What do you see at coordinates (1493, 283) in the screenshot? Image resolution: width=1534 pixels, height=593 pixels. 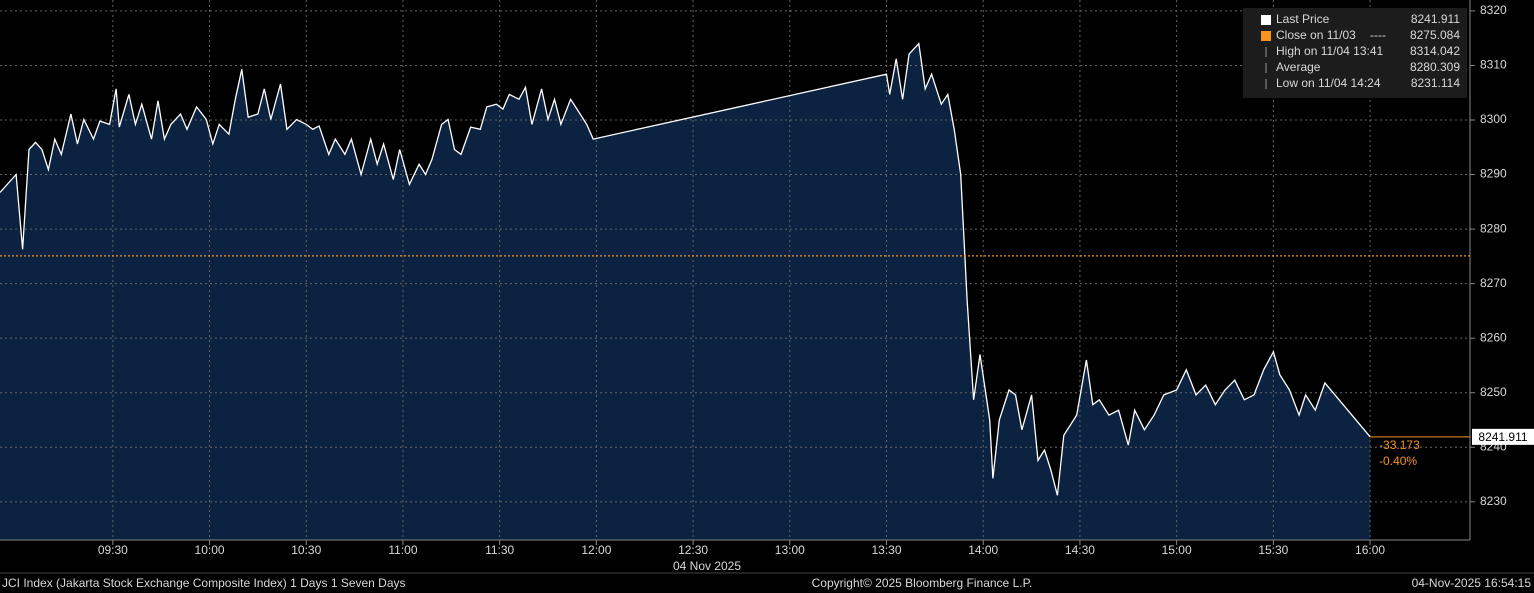 I see `y-tick-label: 8270` at bounding box center [1493, 283].